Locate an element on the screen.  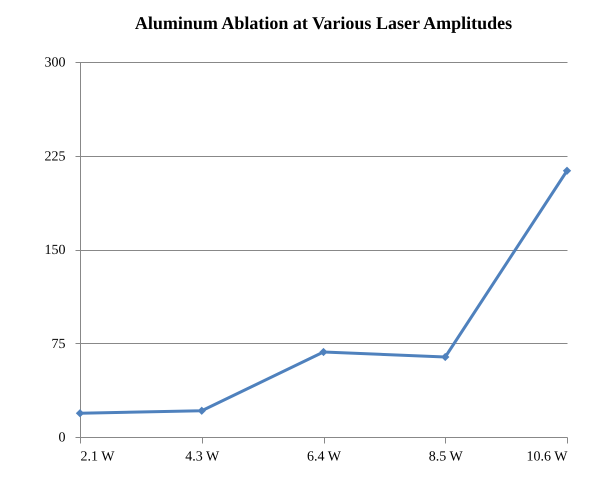
y-tick-label: 225 is located at coordinates (55, 156).